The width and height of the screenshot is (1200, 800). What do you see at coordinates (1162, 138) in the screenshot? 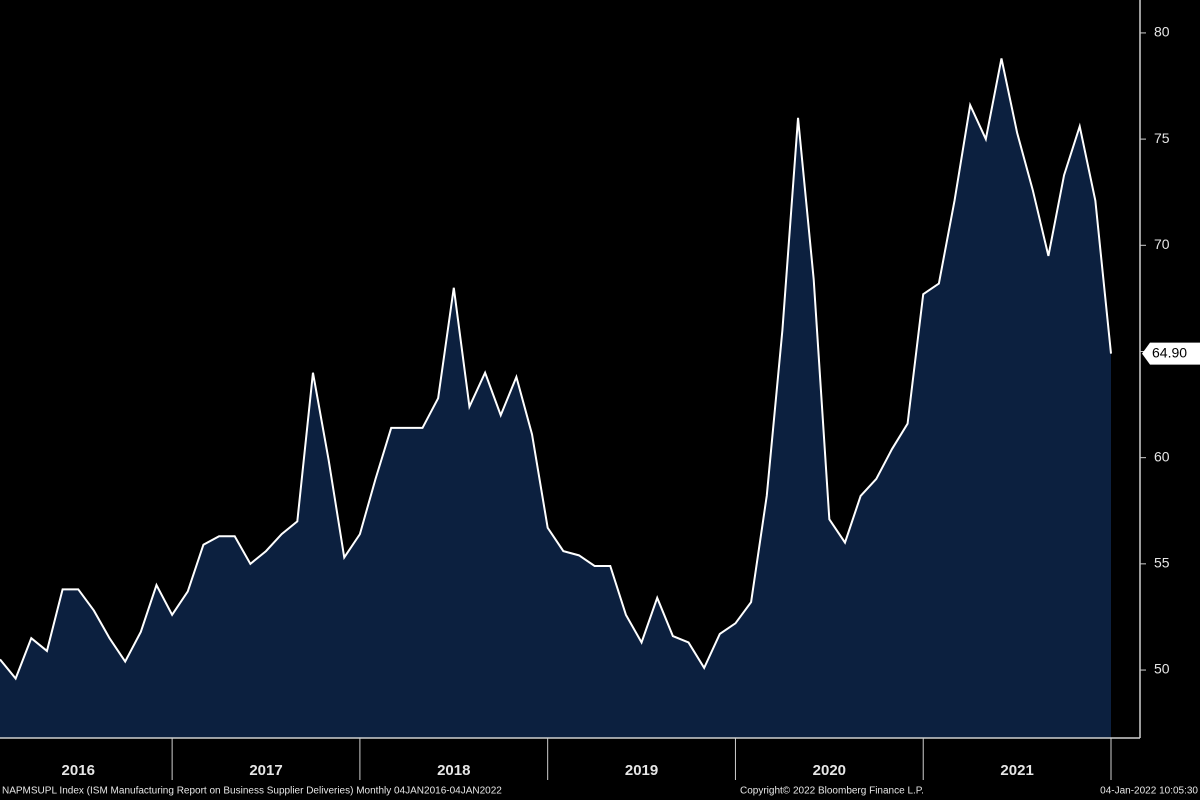
I see `y-tick-label: 75` at bounding box center [1162, 138].